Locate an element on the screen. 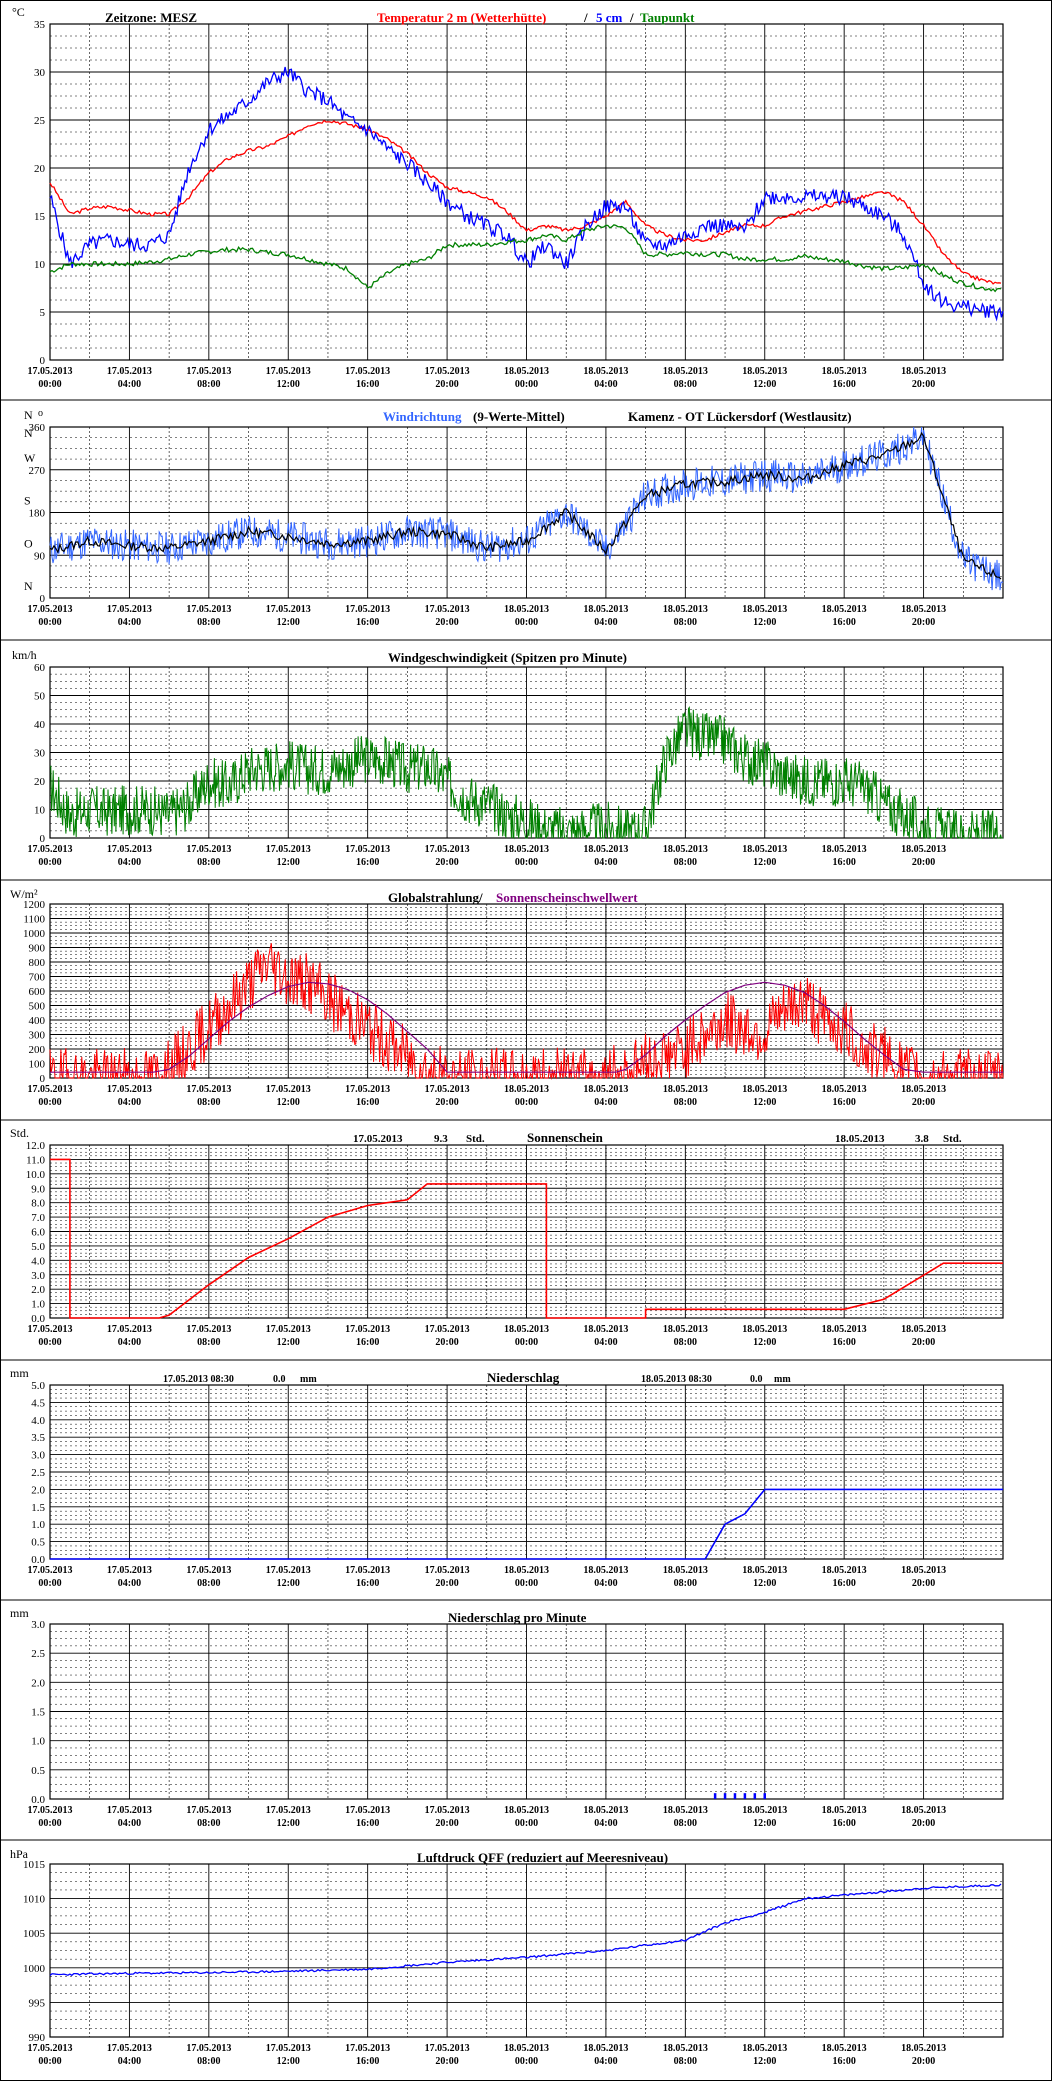 Image resolution: width=1052 pixels, height=2086 pixels. sunshine-day2-value: 3.8 is located at coordinates (922, 1139).